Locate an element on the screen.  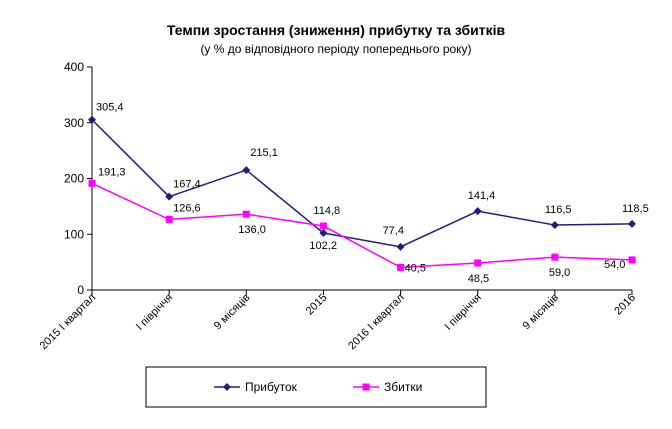
data-label: 48,5 is located at coordinates (478, 279).